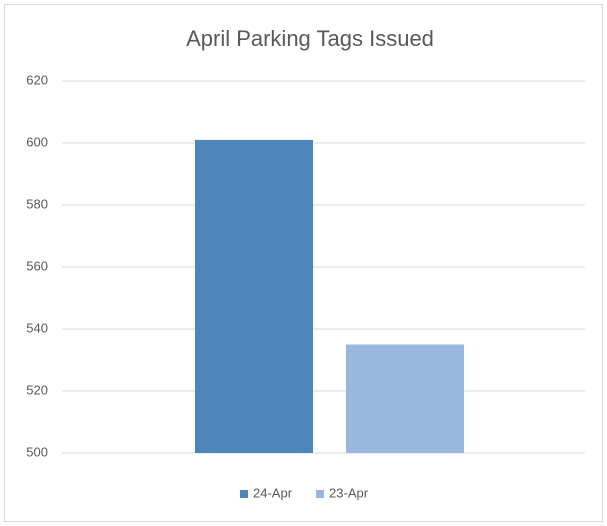 This screenshot has width=607, height=526. Describe the element at coordinates (37, 79) in the screenshot. I see `y-tick-label: 620` at that location.